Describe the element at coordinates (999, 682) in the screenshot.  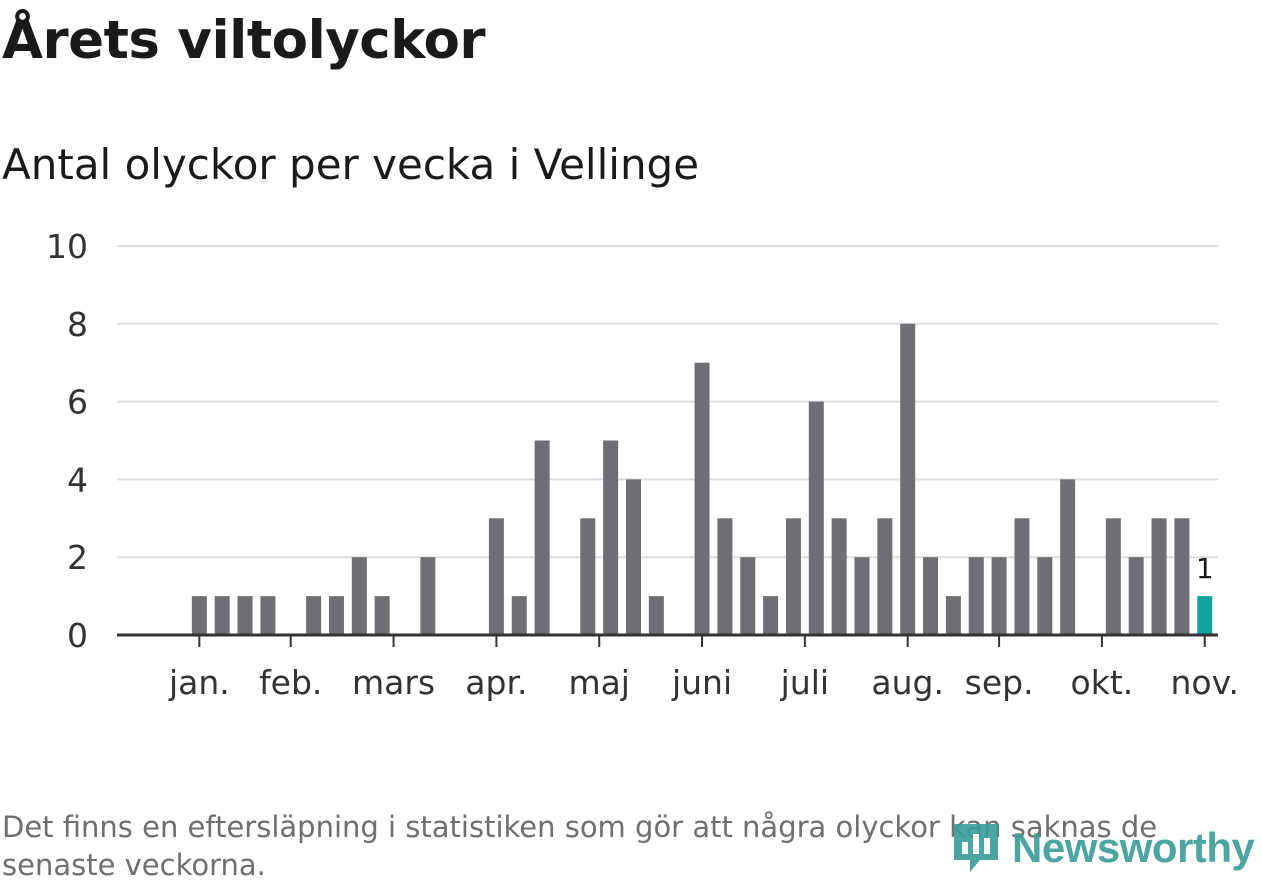
I see `x-tick-label-sep: sep.` at that location.